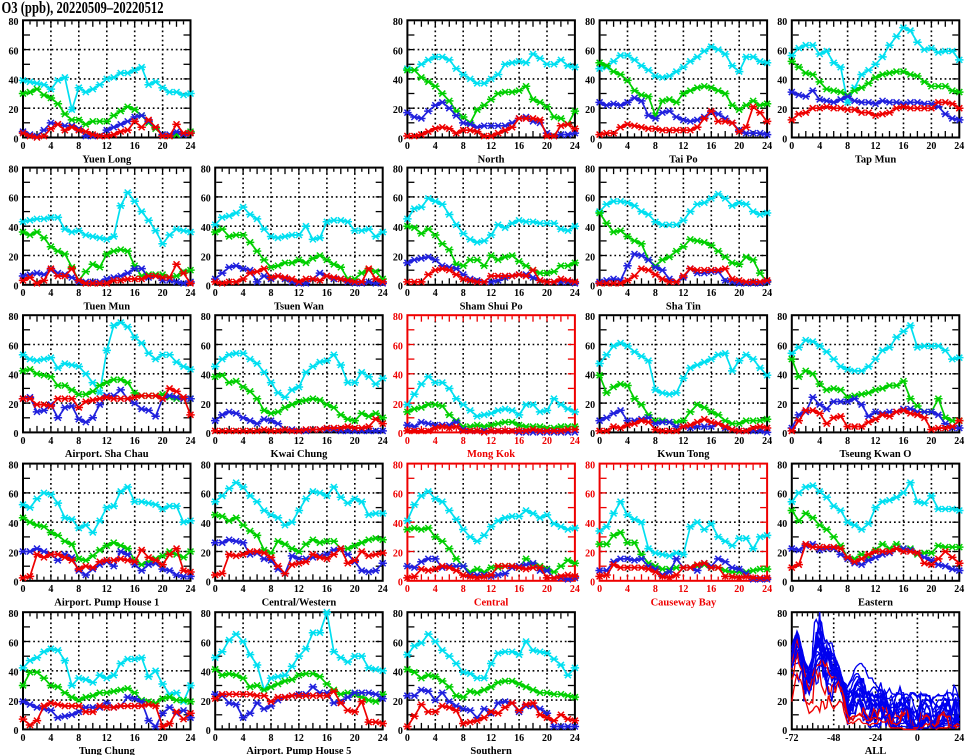 The height and width of the screenshot is (755, 965). Describe the element at coordinates (683, 307) in the screenshot. I see `svg-text: Sha Tin` at that location.